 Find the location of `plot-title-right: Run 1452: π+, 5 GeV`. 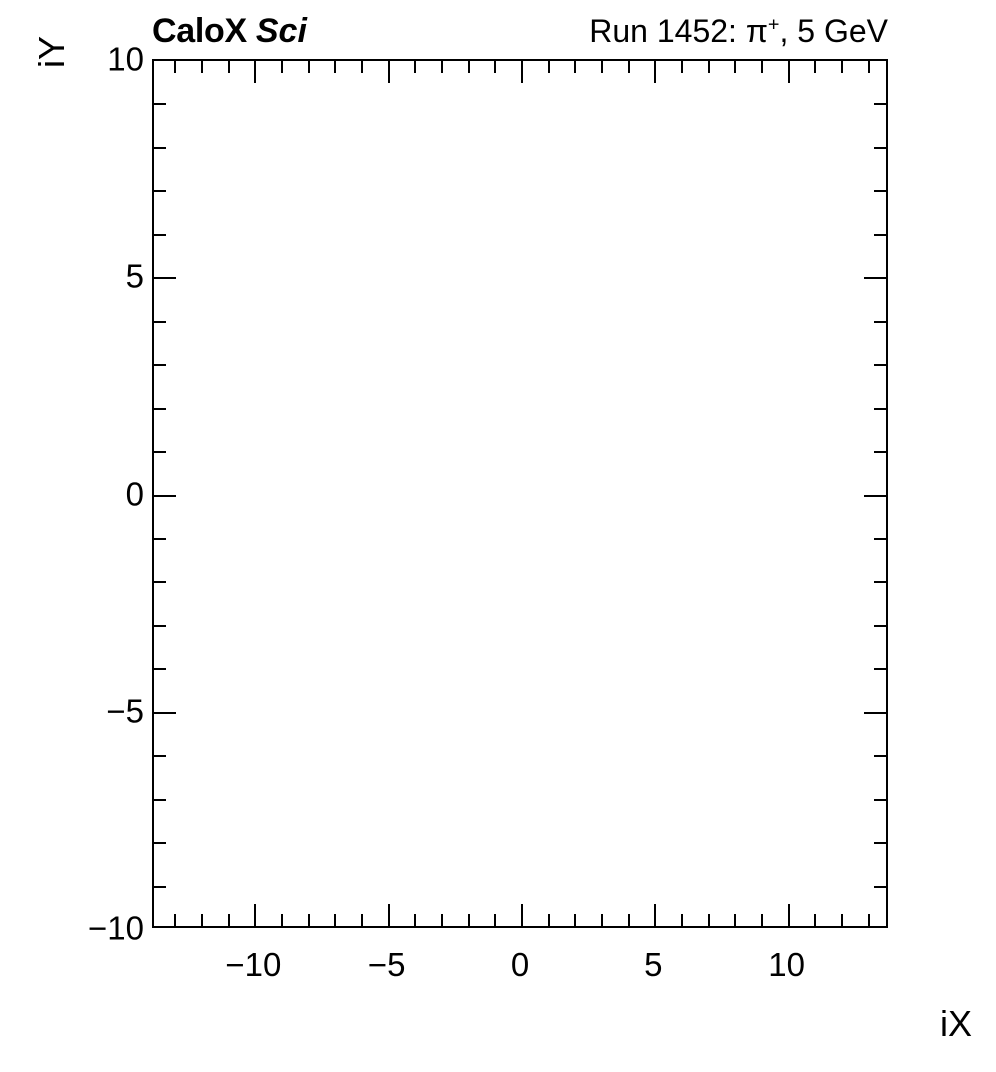

plot-title-right: Run 1452: π+, 5 GeV is located at coordinates (444, 31).